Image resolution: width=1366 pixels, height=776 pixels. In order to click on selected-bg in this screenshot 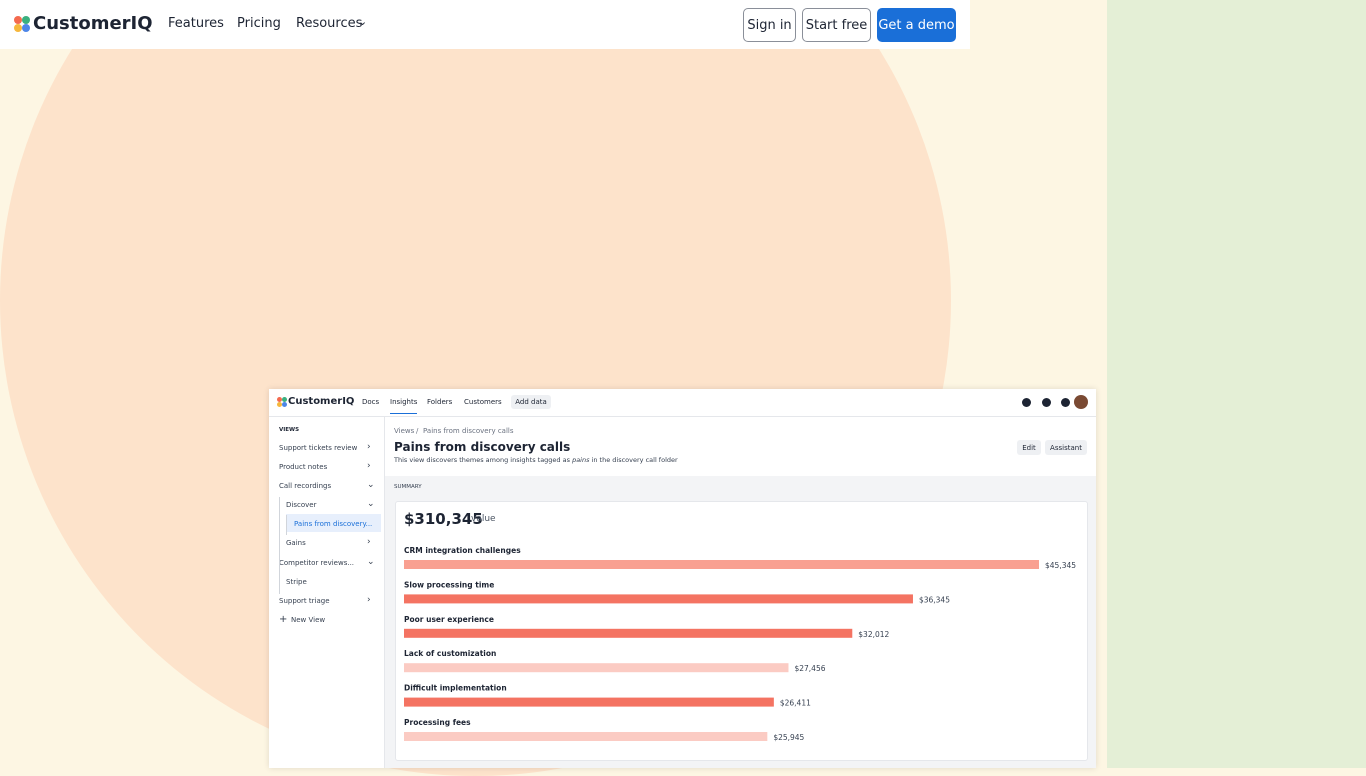, I will do `click(333, 523)`.